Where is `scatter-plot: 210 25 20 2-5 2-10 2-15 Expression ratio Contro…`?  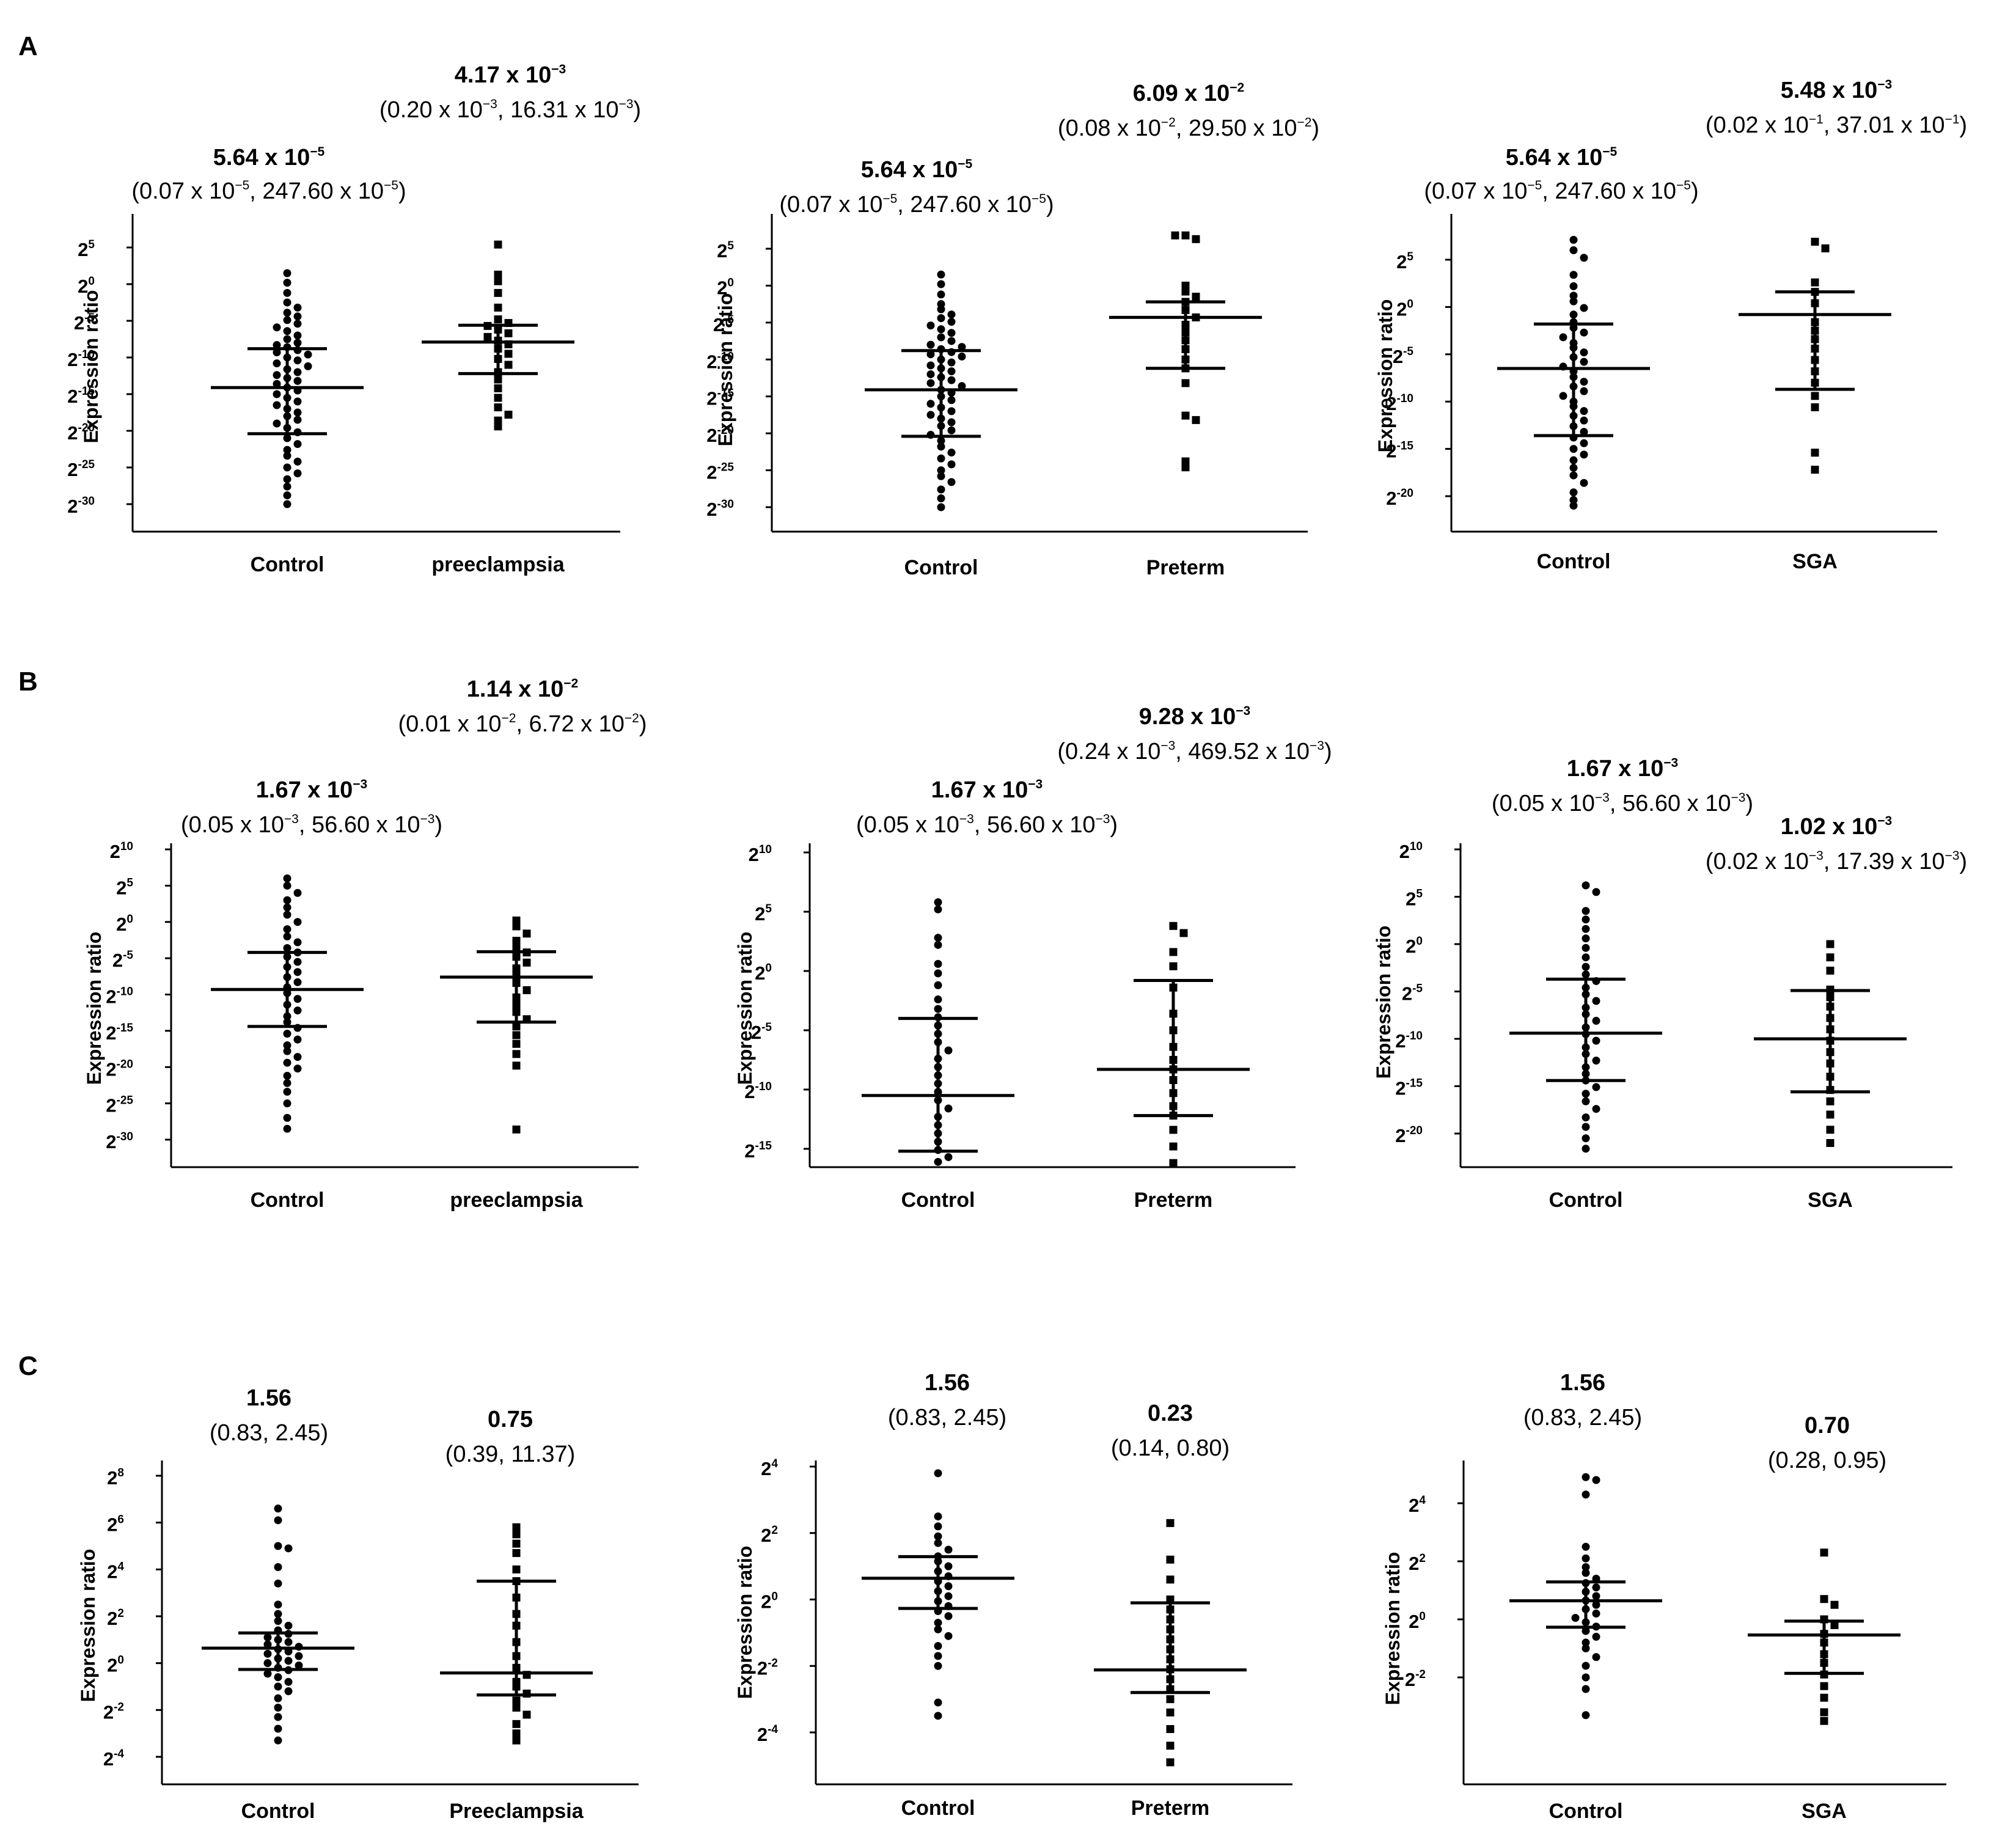
scatter-plot: 210 25 20 2-5 2-10 2-15 Expression ratio Contro… is located at coordinates (1033, 958).